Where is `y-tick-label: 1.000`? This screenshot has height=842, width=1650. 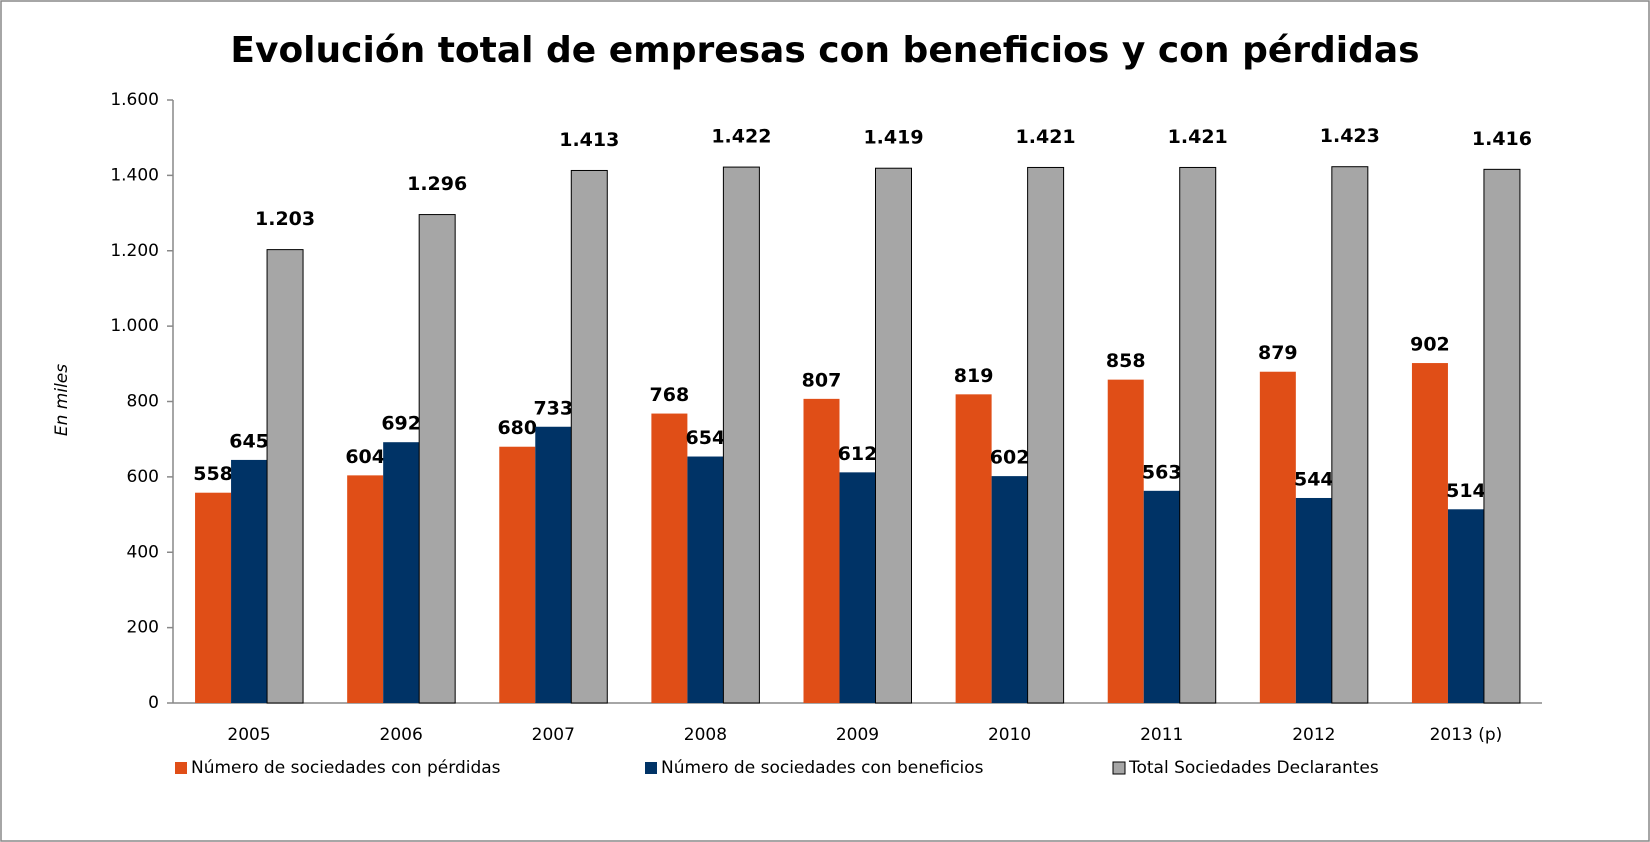 y-tick-label: 1.000 is located at coordinates (134, 326).